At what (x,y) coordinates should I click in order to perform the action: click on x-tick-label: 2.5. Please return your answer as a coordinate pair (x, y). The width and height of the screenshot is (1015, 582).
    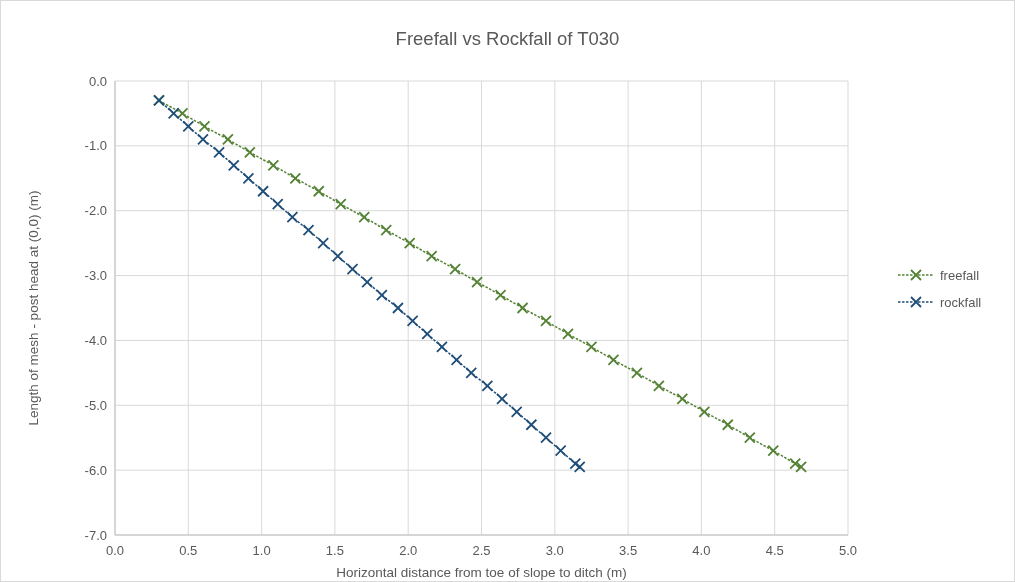
    Looking at the image, I should click on (481, 550).